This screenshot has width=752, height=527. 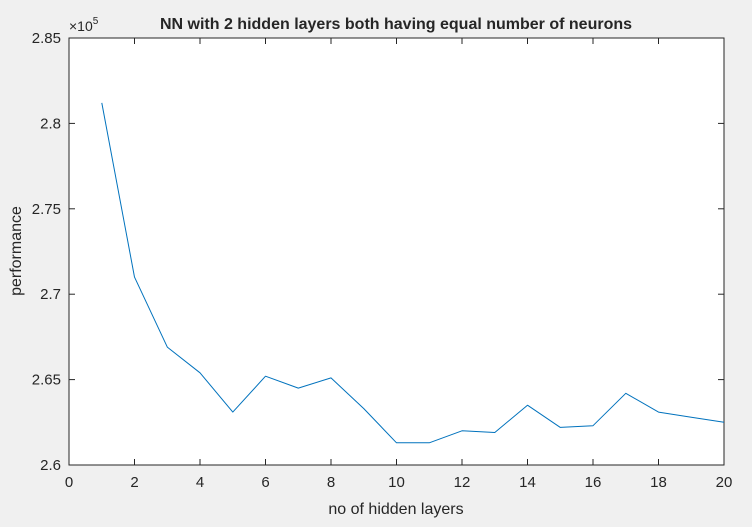 What do you see at coordinates (395, 509) in the screenshot?
I see `x-axis-title: no of hidden layers` at bounding box center [395, 509].